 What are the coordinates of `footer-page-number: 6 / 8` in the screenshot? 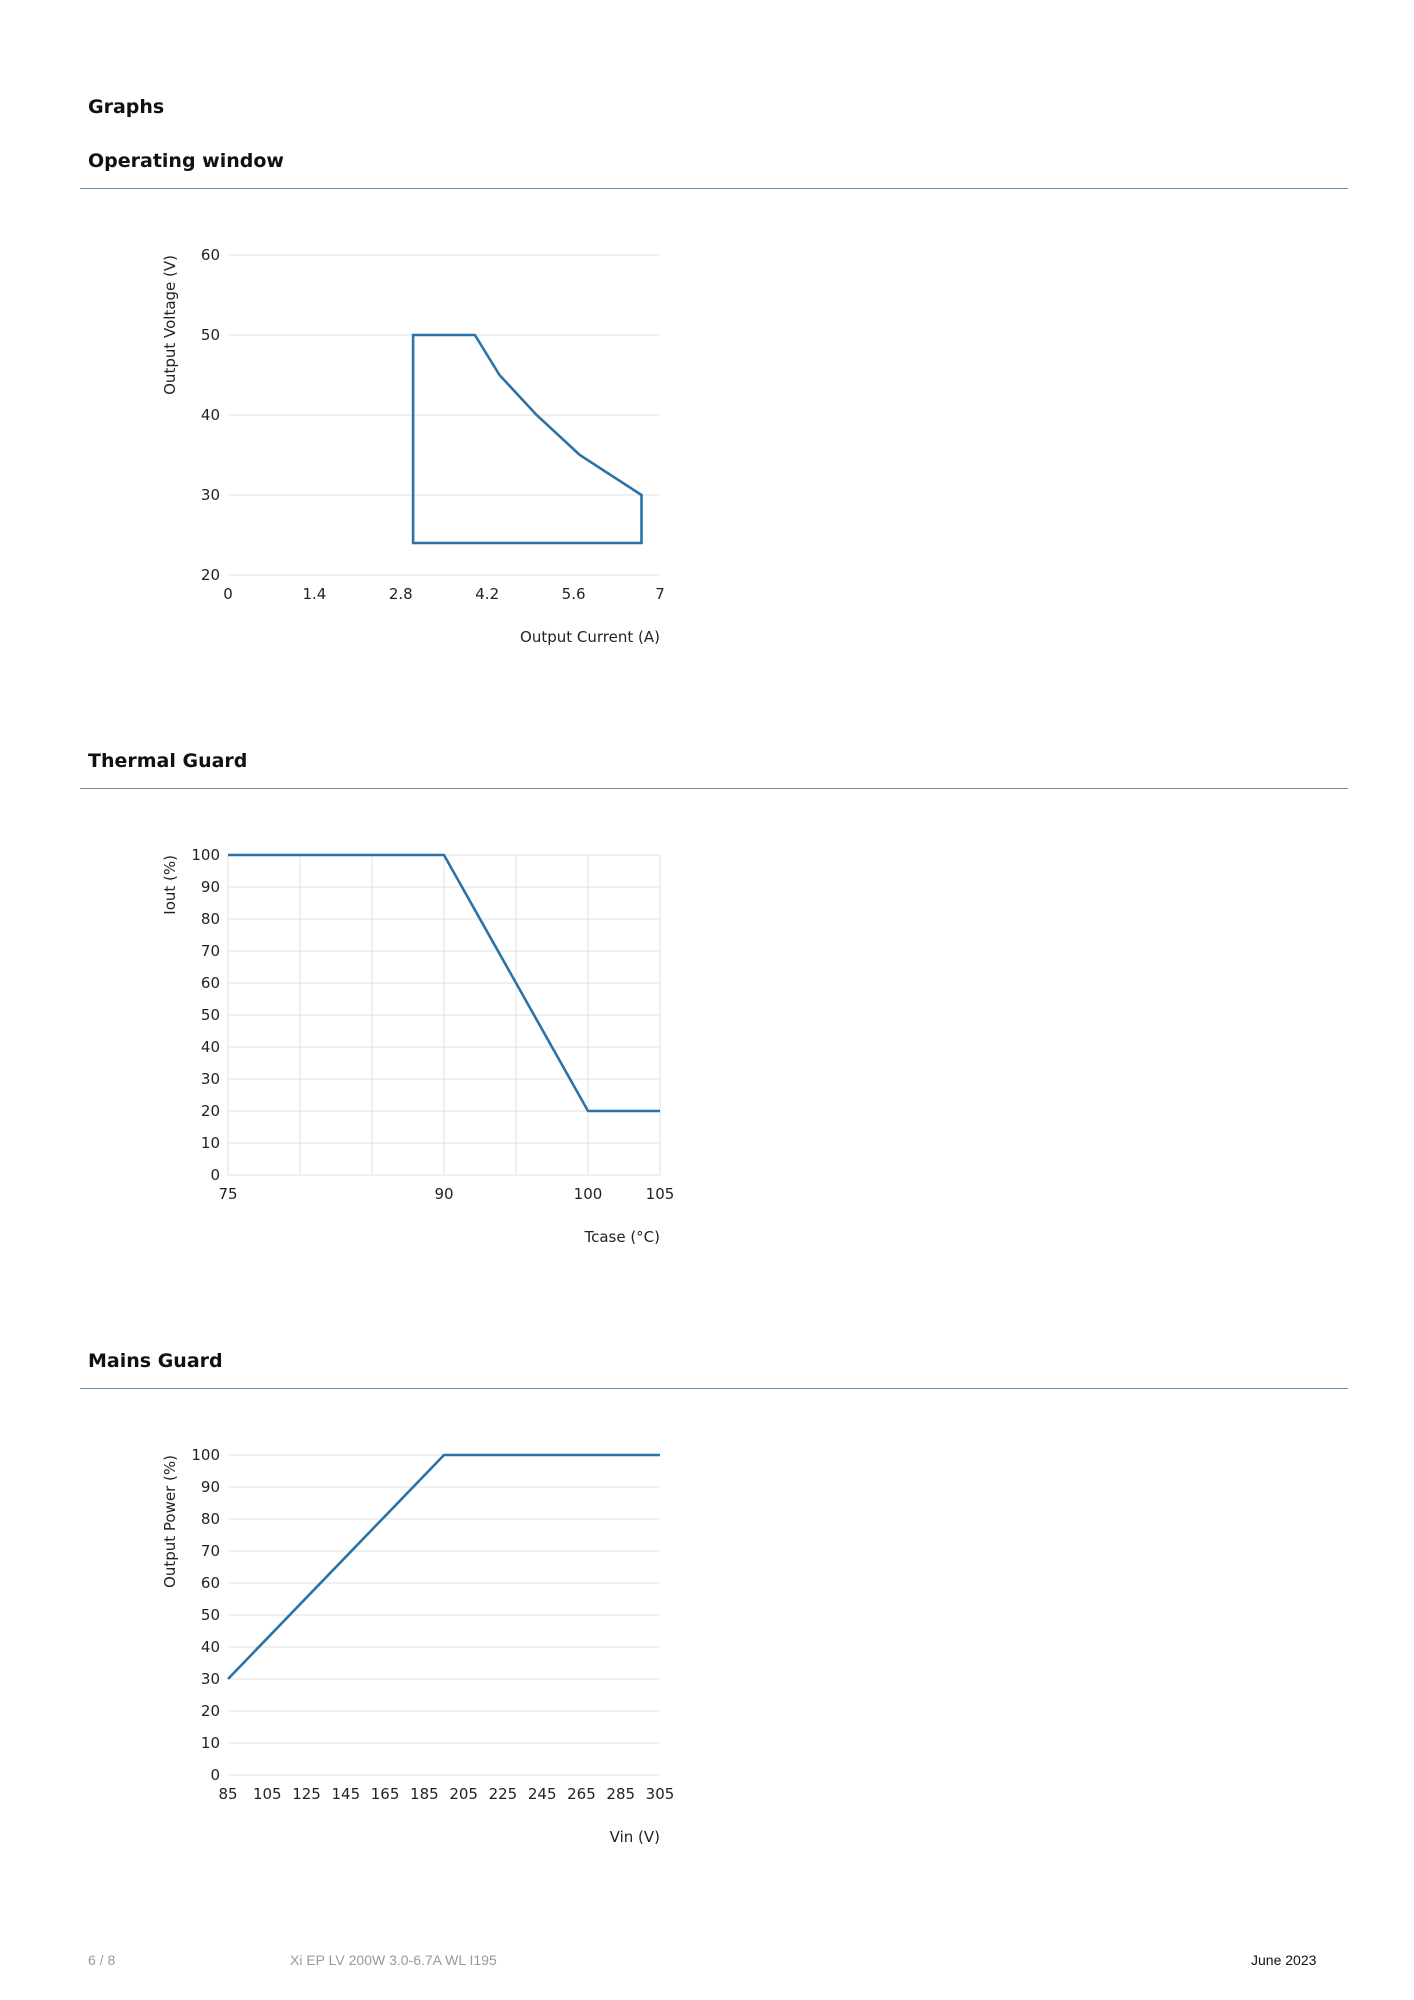 It's located at (102, 1960).